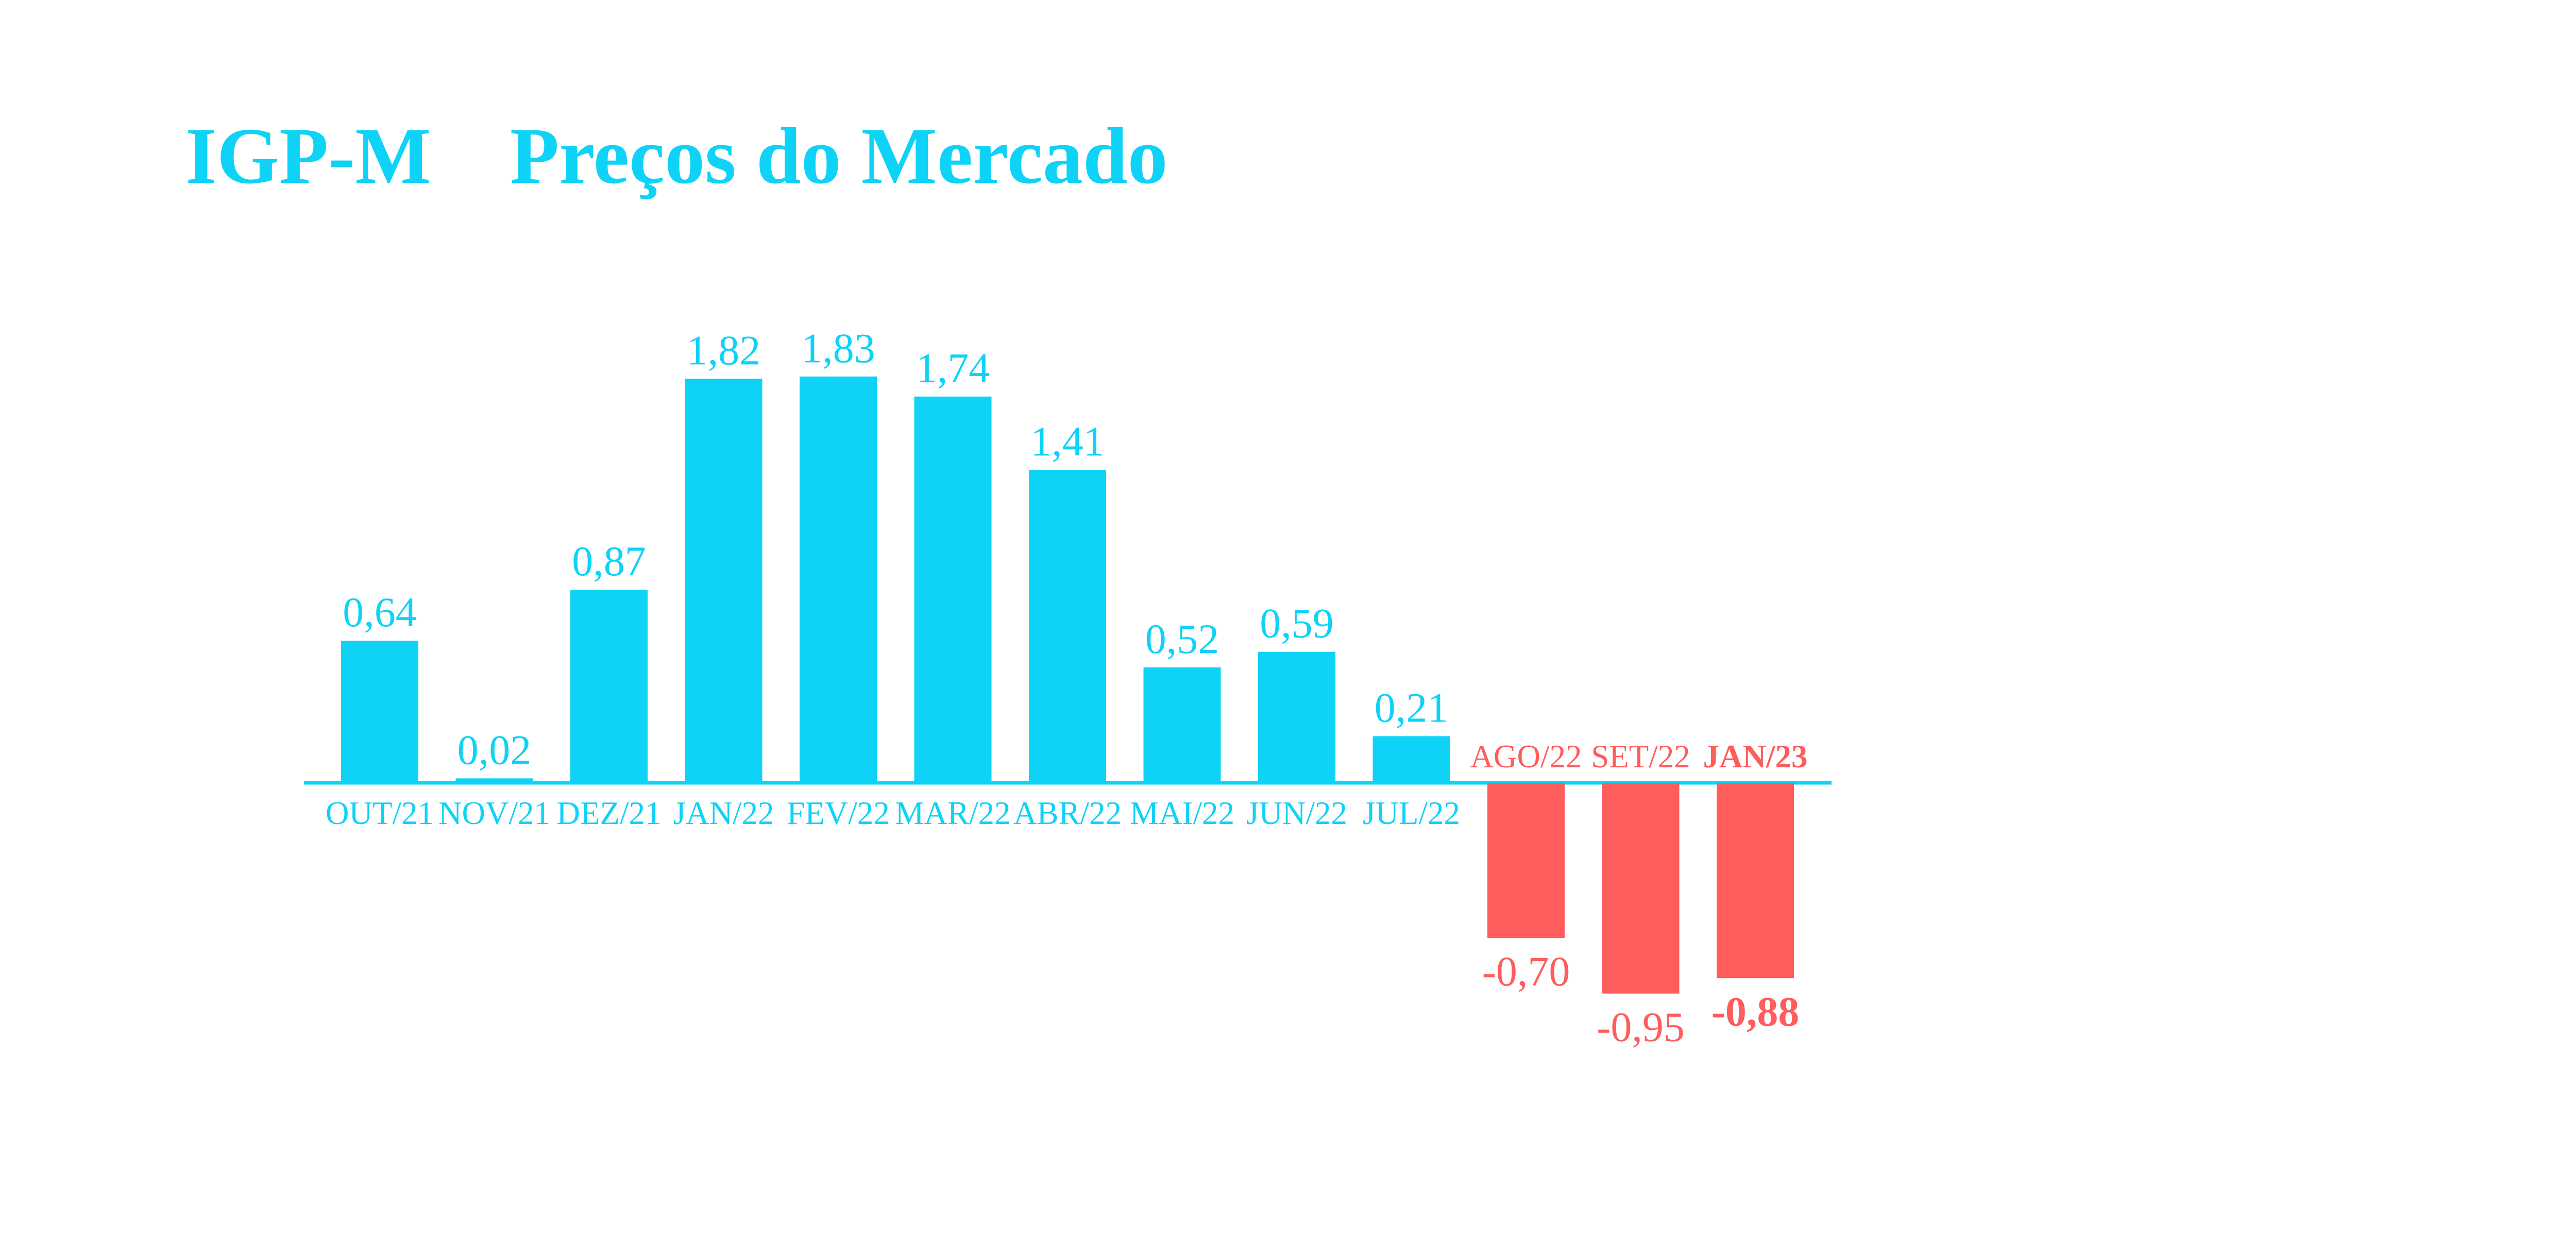  Describe the element at coordinates (1412, 707) in the screenshot. I see `value-label-jul-22: 0,21` at that location.